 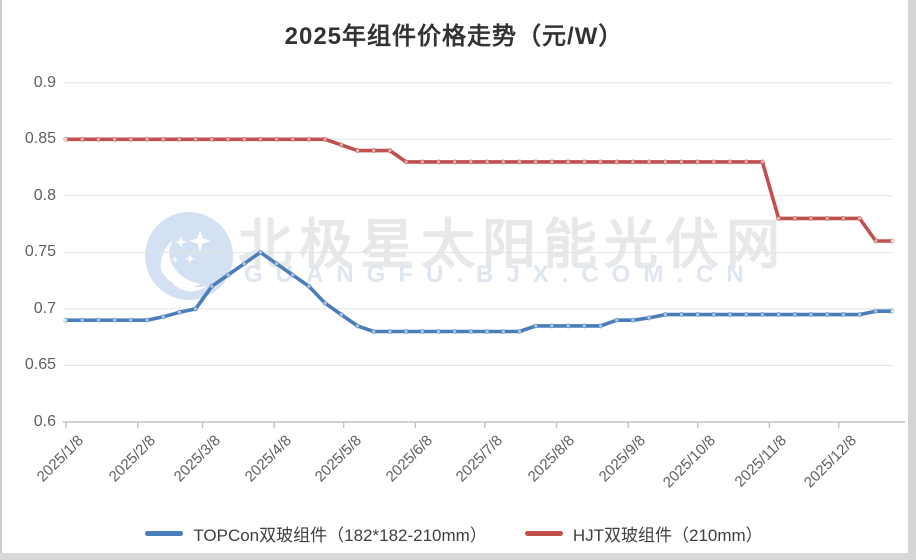 I want to click on legend-item-hjt: HJT双玻组件（210mm）, so click(x=643, y=533).